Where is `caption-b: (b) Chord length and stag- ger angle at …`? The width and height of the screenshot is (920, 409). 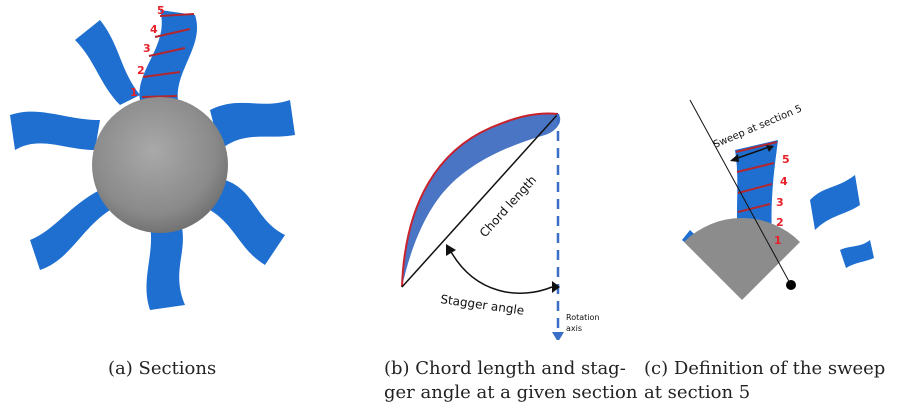 caption-b: (b) Chord length and stag- ger angle at … is located at coordinates (510, 381).